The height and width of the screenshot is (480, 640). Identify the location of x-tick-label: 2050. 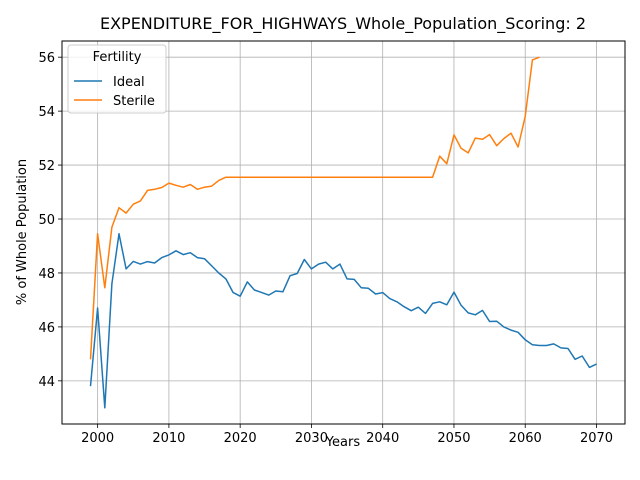
(453, 438).